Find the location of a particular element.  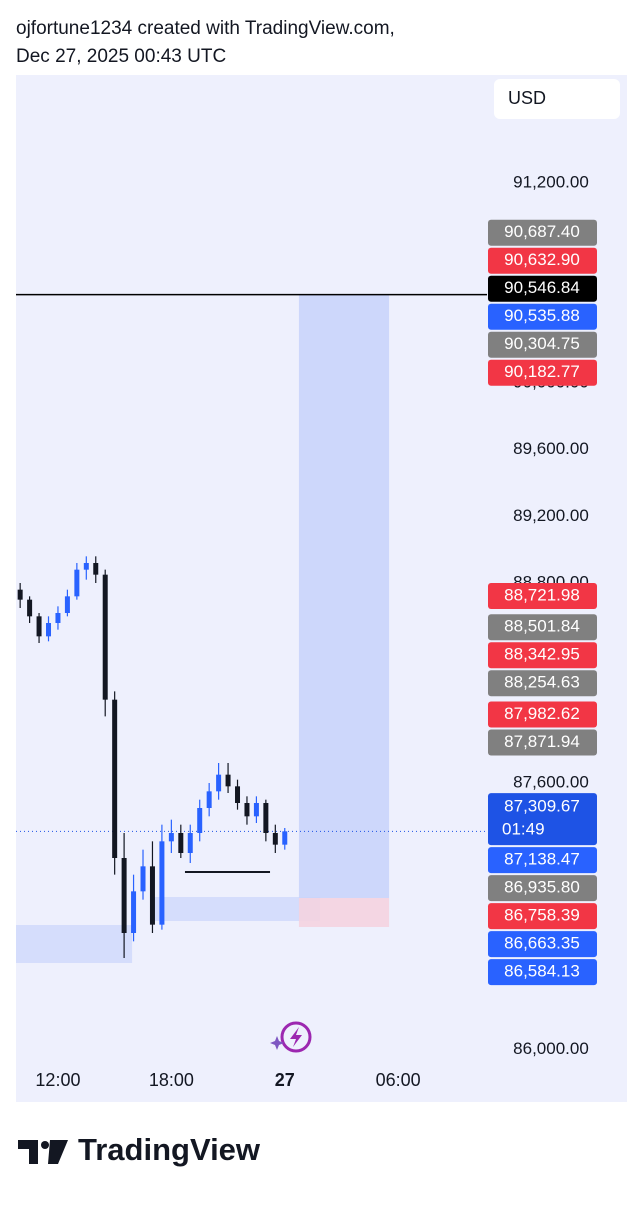

currency: USD is located at coordinates (527, 98).